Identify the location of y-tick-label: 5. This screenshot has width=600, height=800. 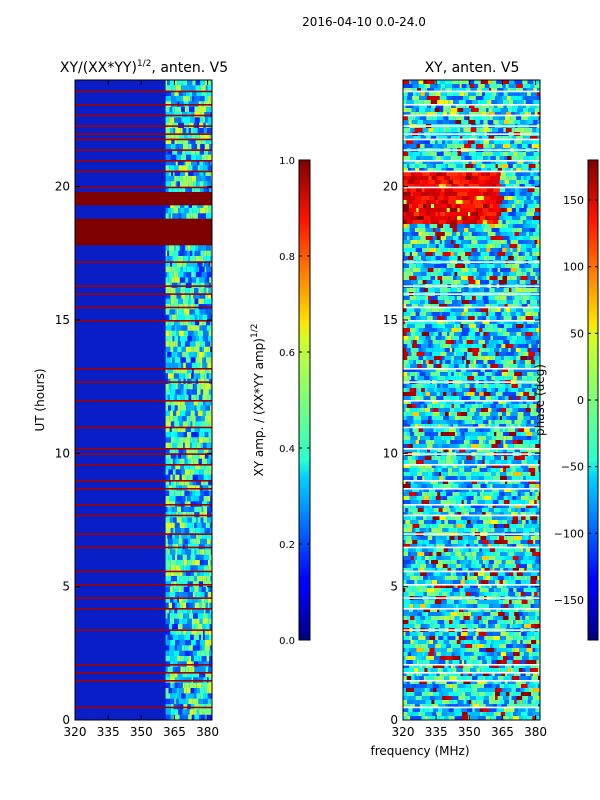
(66, 587).